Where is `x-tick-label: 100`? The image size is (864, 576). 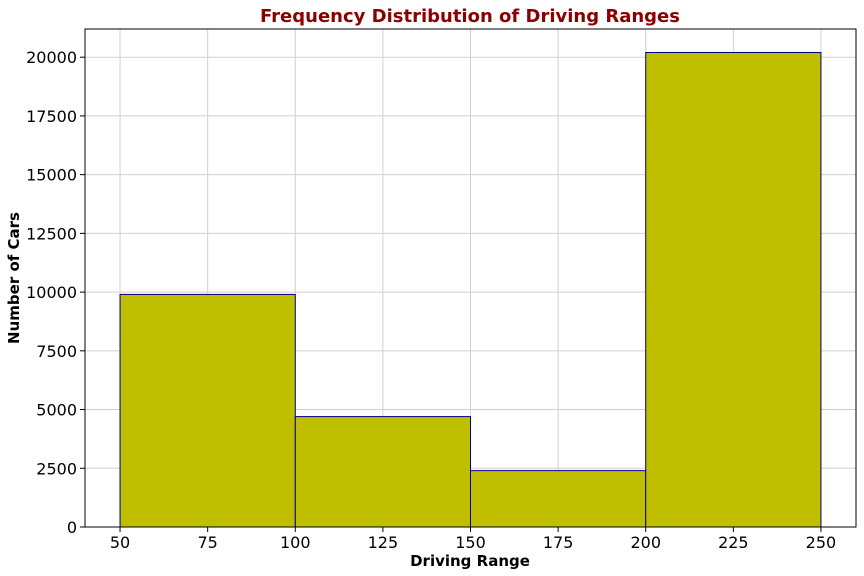 x-tick-label: 100 is located at coordinates (295, 542).